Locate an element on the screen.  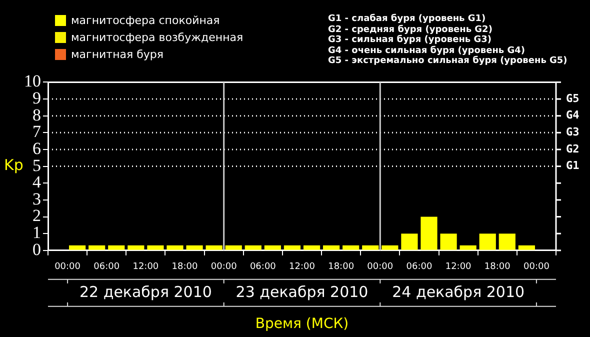
text: G3 - сильная буря (уровень G3) is located at coordinates (410, 40).